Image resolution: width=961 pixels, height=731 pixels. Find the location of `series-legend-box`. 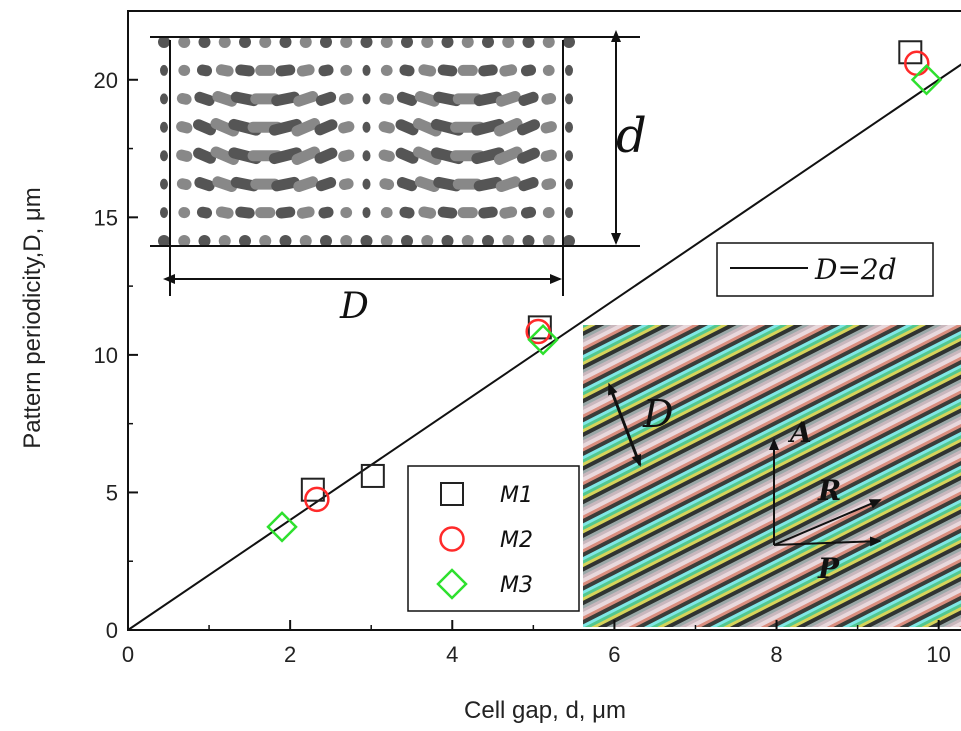

series-legend-box is located at coordinates (493, 538).